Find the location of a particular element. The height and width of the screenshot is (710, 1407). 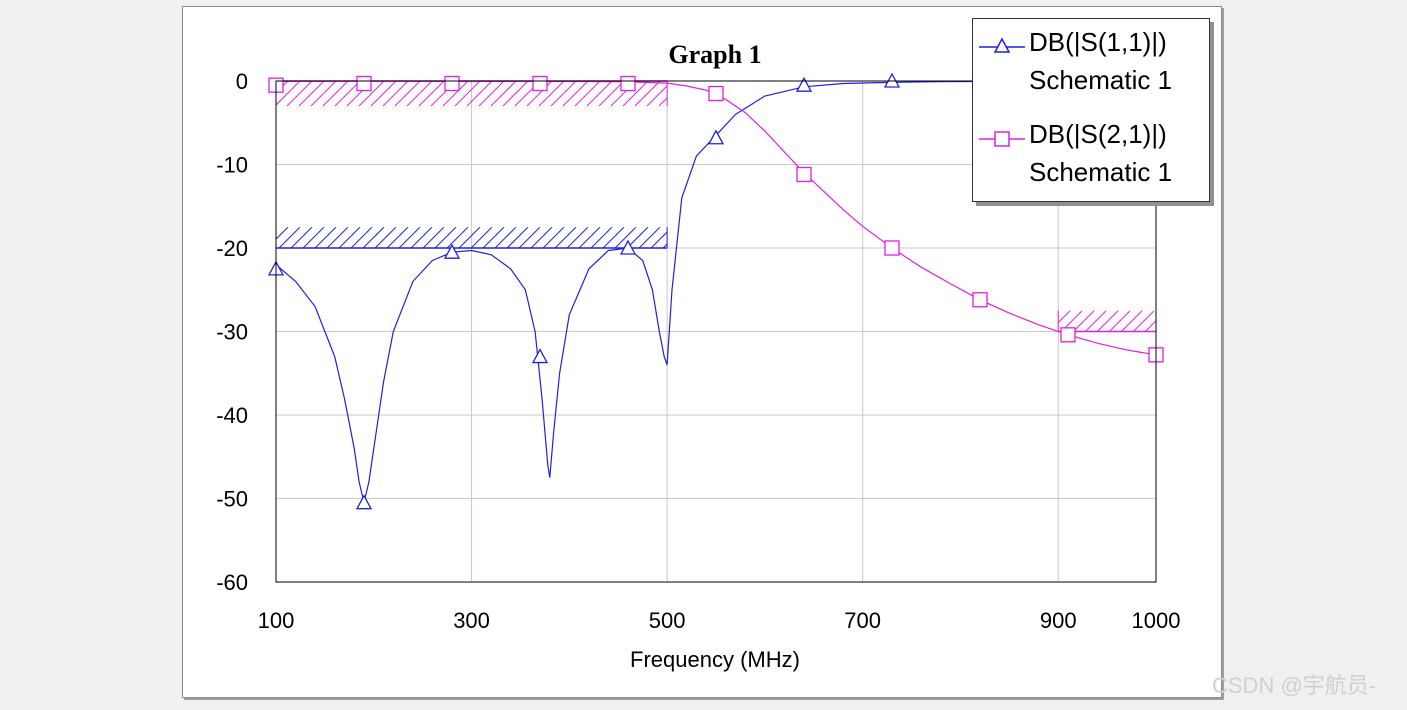

legend-source-s11: Schematic 1 is located at coordinates (1101, 80).